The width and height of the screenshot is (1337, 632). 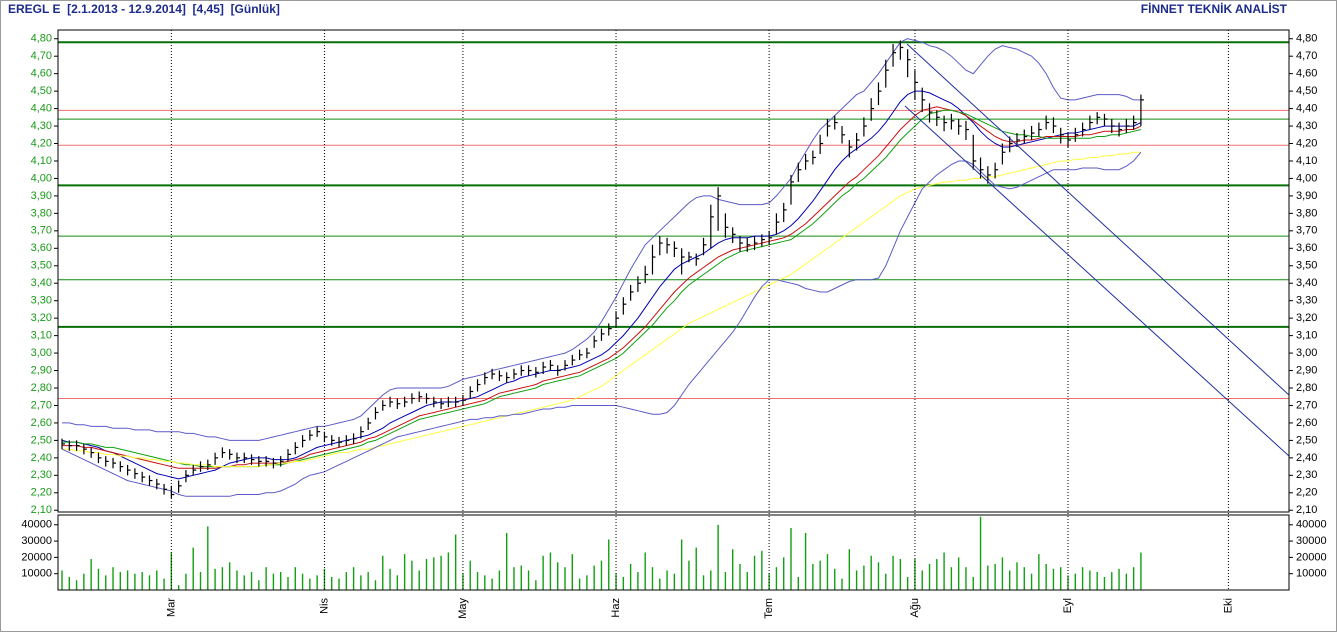 I want to click on x-tick-label: Tem, so click(x=769, y=608).